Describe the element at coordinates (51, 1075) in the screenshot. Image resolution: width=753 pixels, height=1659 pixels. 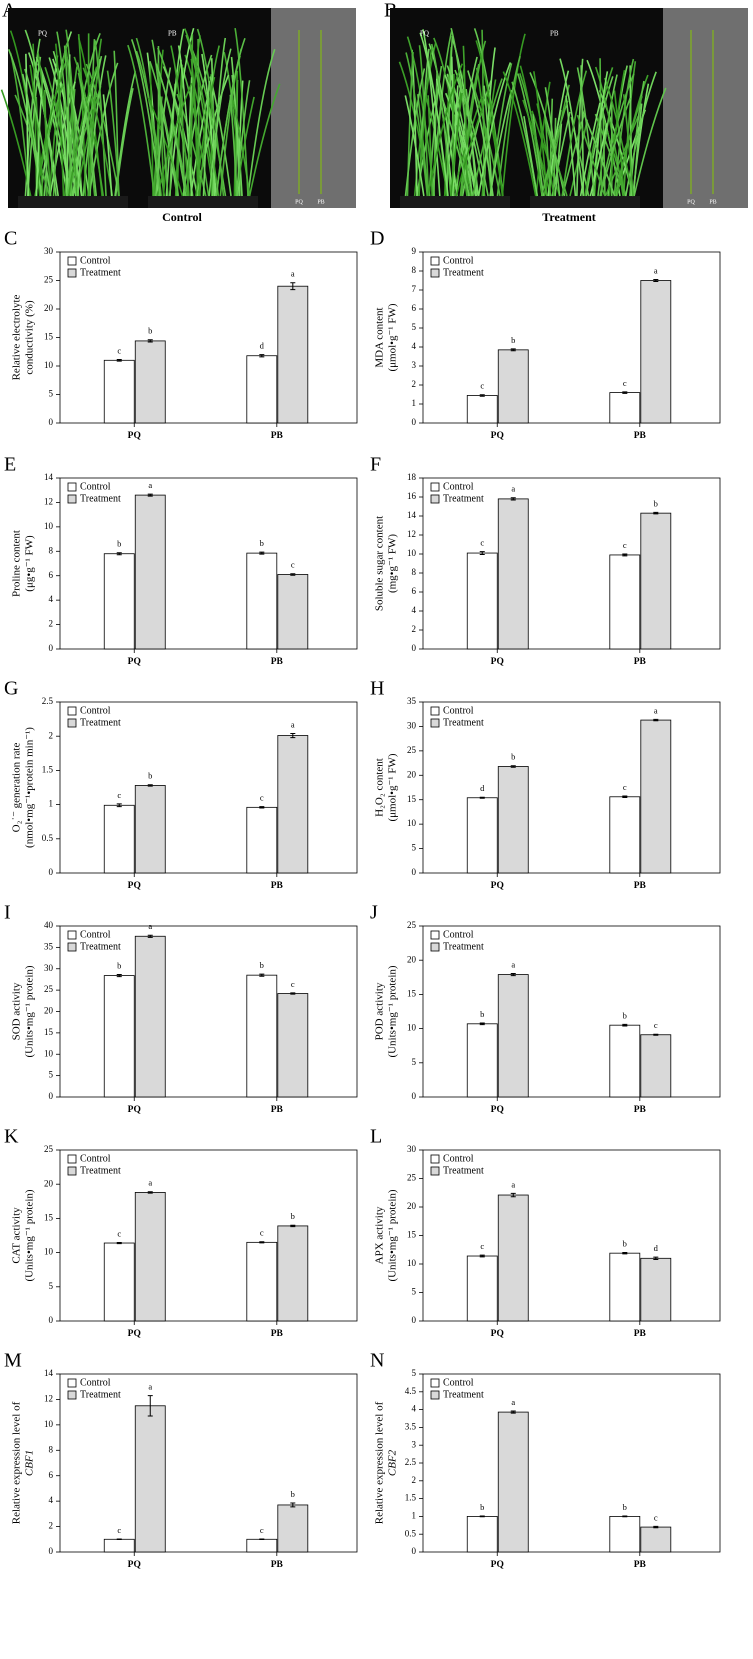
I see `y-tick-label: 5` at that location.